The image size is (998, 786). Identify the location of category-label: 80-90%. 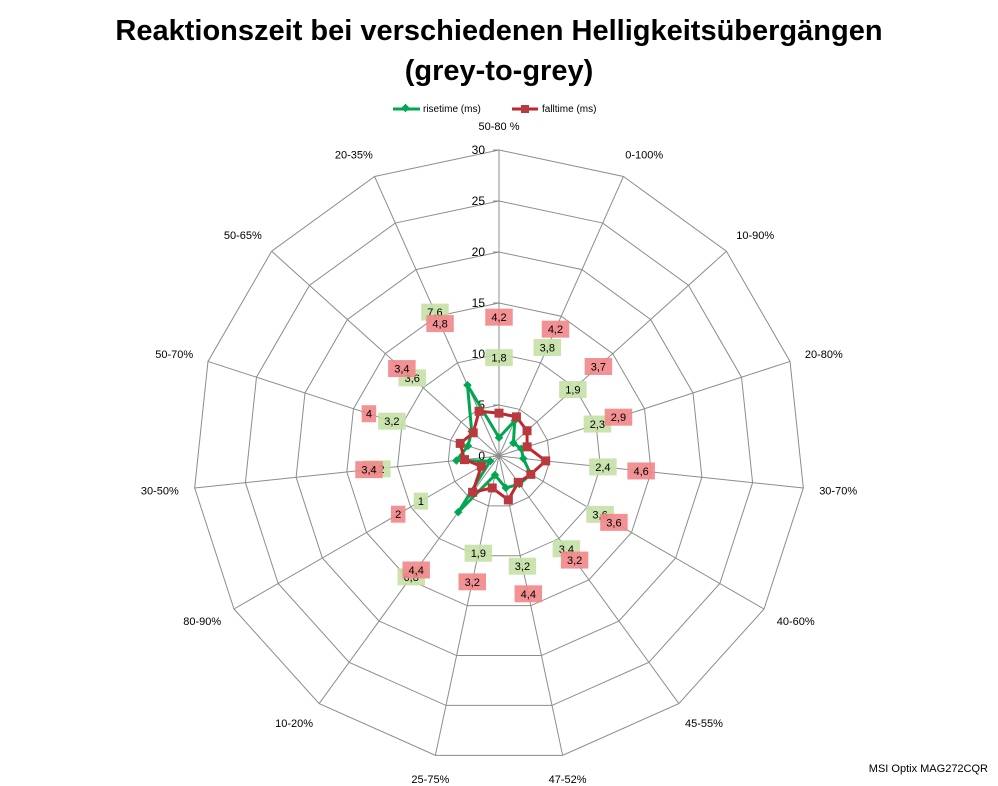
(202, 622).